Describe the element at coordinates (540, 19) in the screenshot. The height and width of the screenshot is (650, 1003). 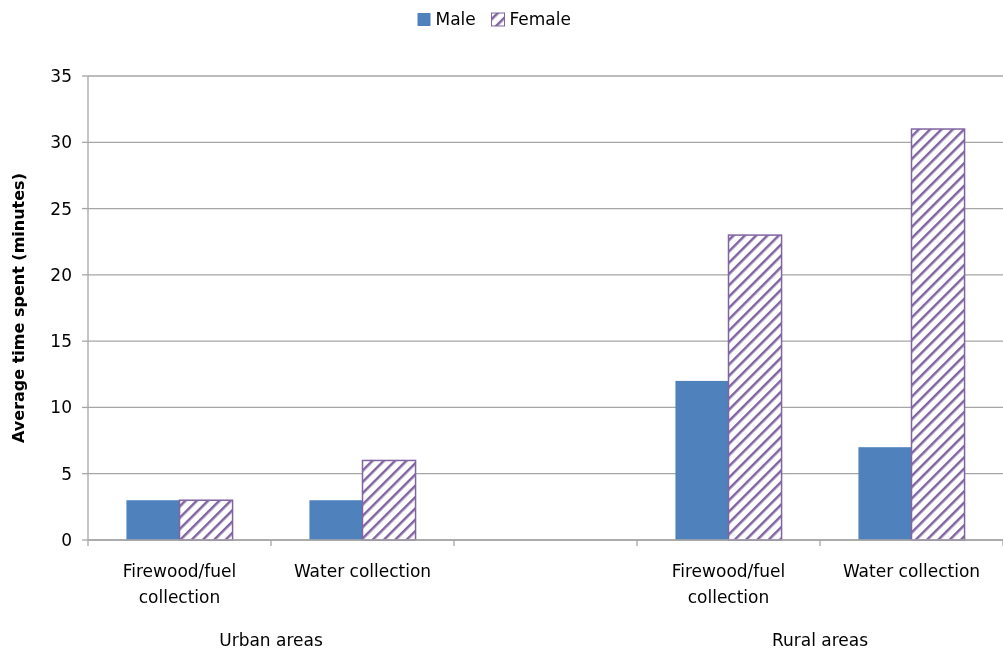
I see `legend-label: Female` at that location.